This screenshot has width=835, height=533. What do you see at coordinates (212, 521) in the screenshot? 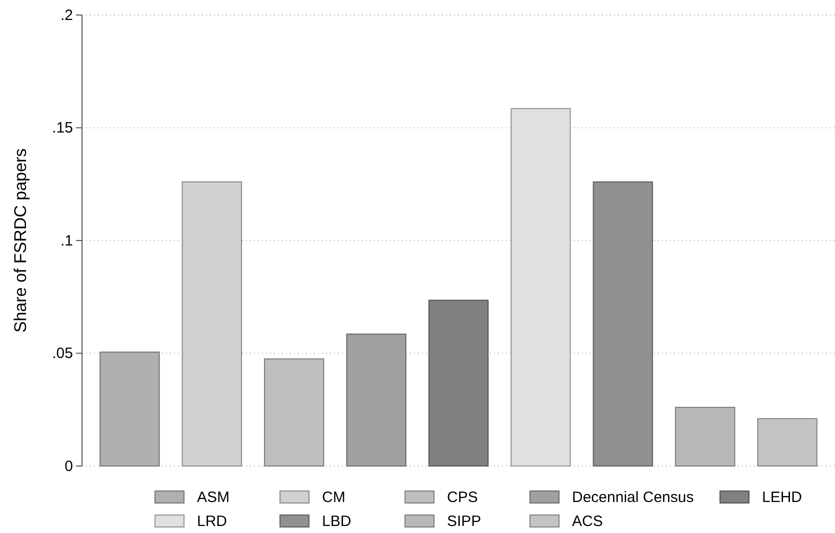
I see `legend-label: LRD` at bounding box center [212, 521].